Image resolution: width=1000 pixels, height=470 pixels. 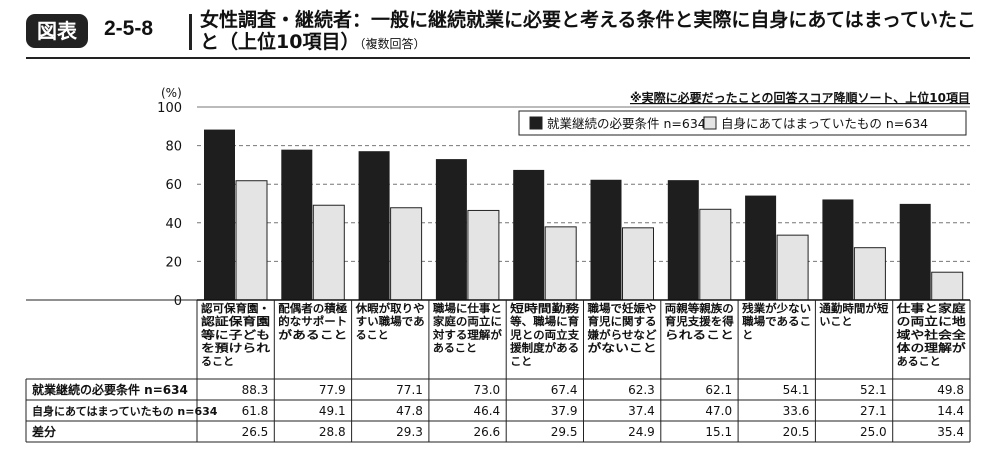 I want to click on category-label: 育児に関する, so click(x=622, y=321).